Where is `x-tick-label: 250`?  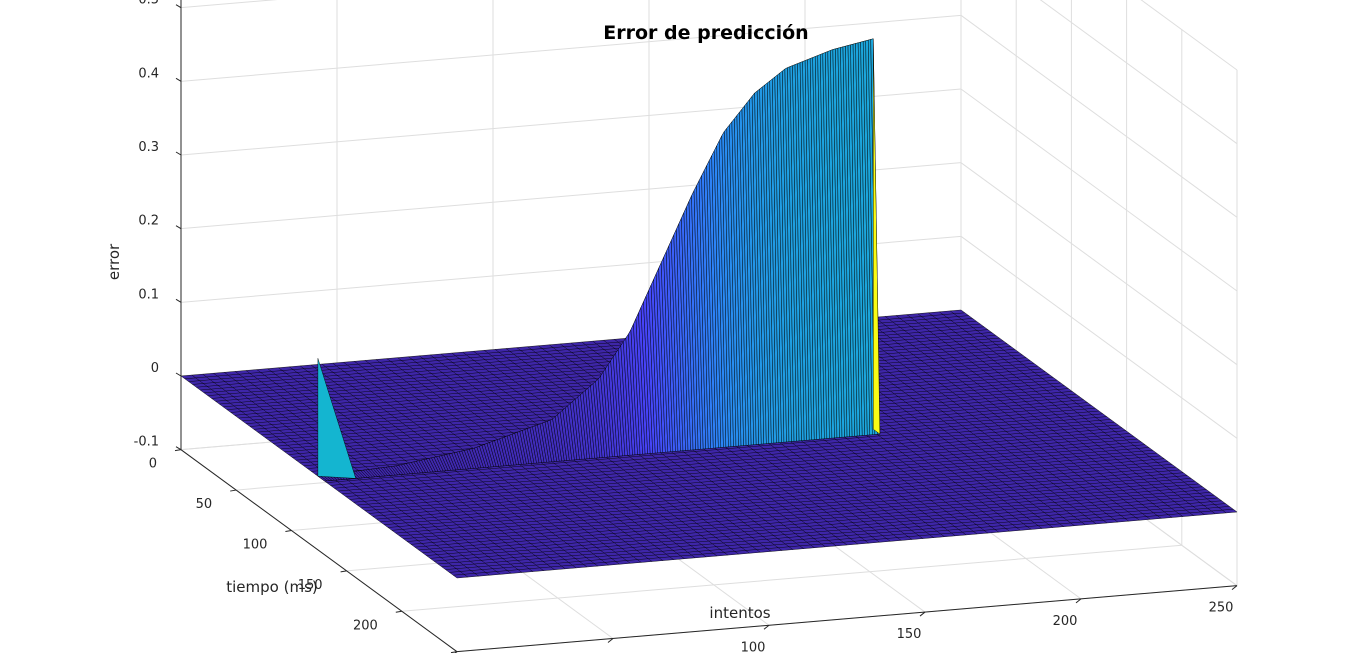
x-tick-label: 250 is located at coordinates (1221, 608).